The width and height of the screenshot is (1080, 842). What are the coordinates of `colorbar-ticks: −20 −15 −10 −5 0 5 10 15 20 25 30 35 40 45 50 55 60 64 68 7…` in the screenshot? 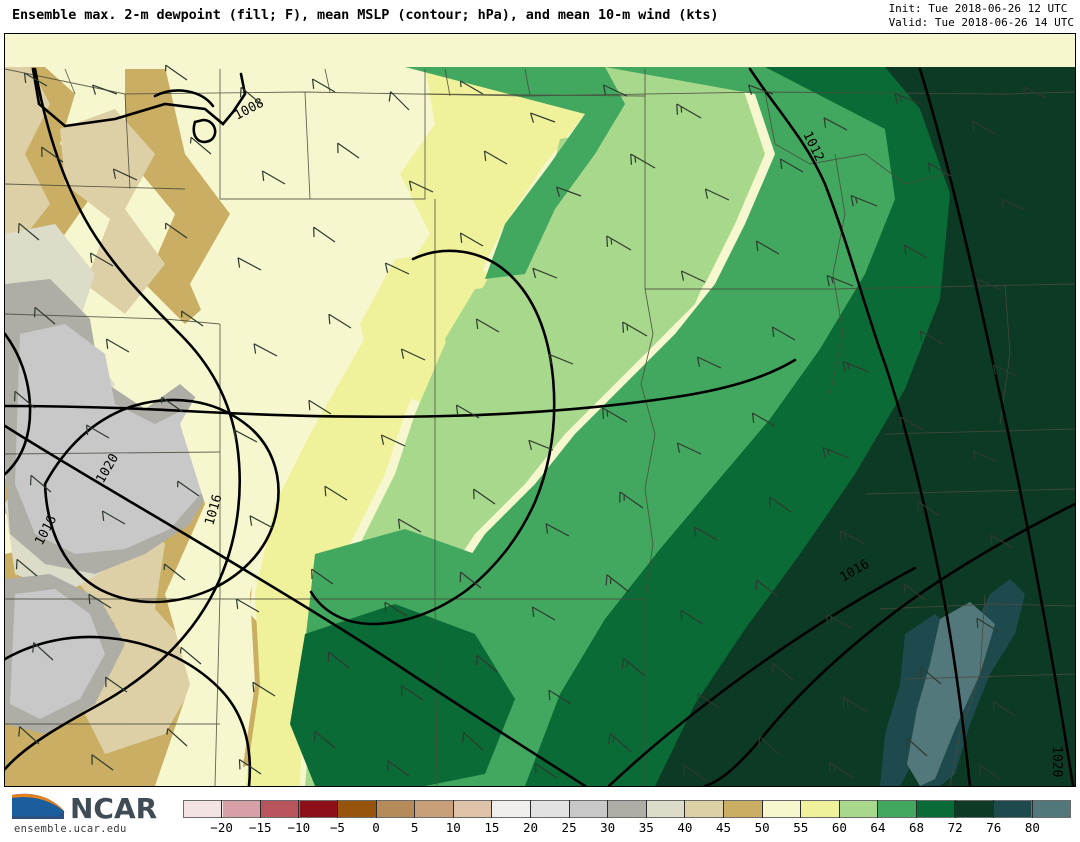 It's located at (627, 820).